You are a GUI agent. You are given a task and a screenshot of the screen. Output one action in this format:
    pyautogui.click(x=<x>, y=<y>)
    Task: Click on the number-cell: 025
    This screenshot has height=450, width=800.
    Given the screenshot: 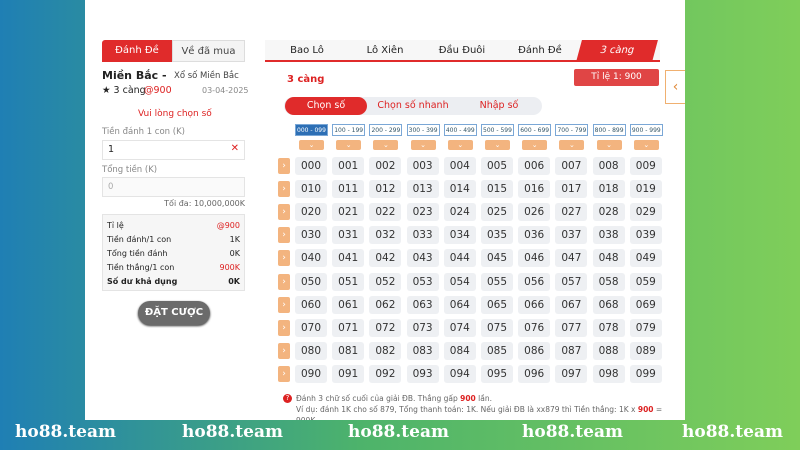 What is the action you would take?
    pyautogui.click(x=497, y=212)
    